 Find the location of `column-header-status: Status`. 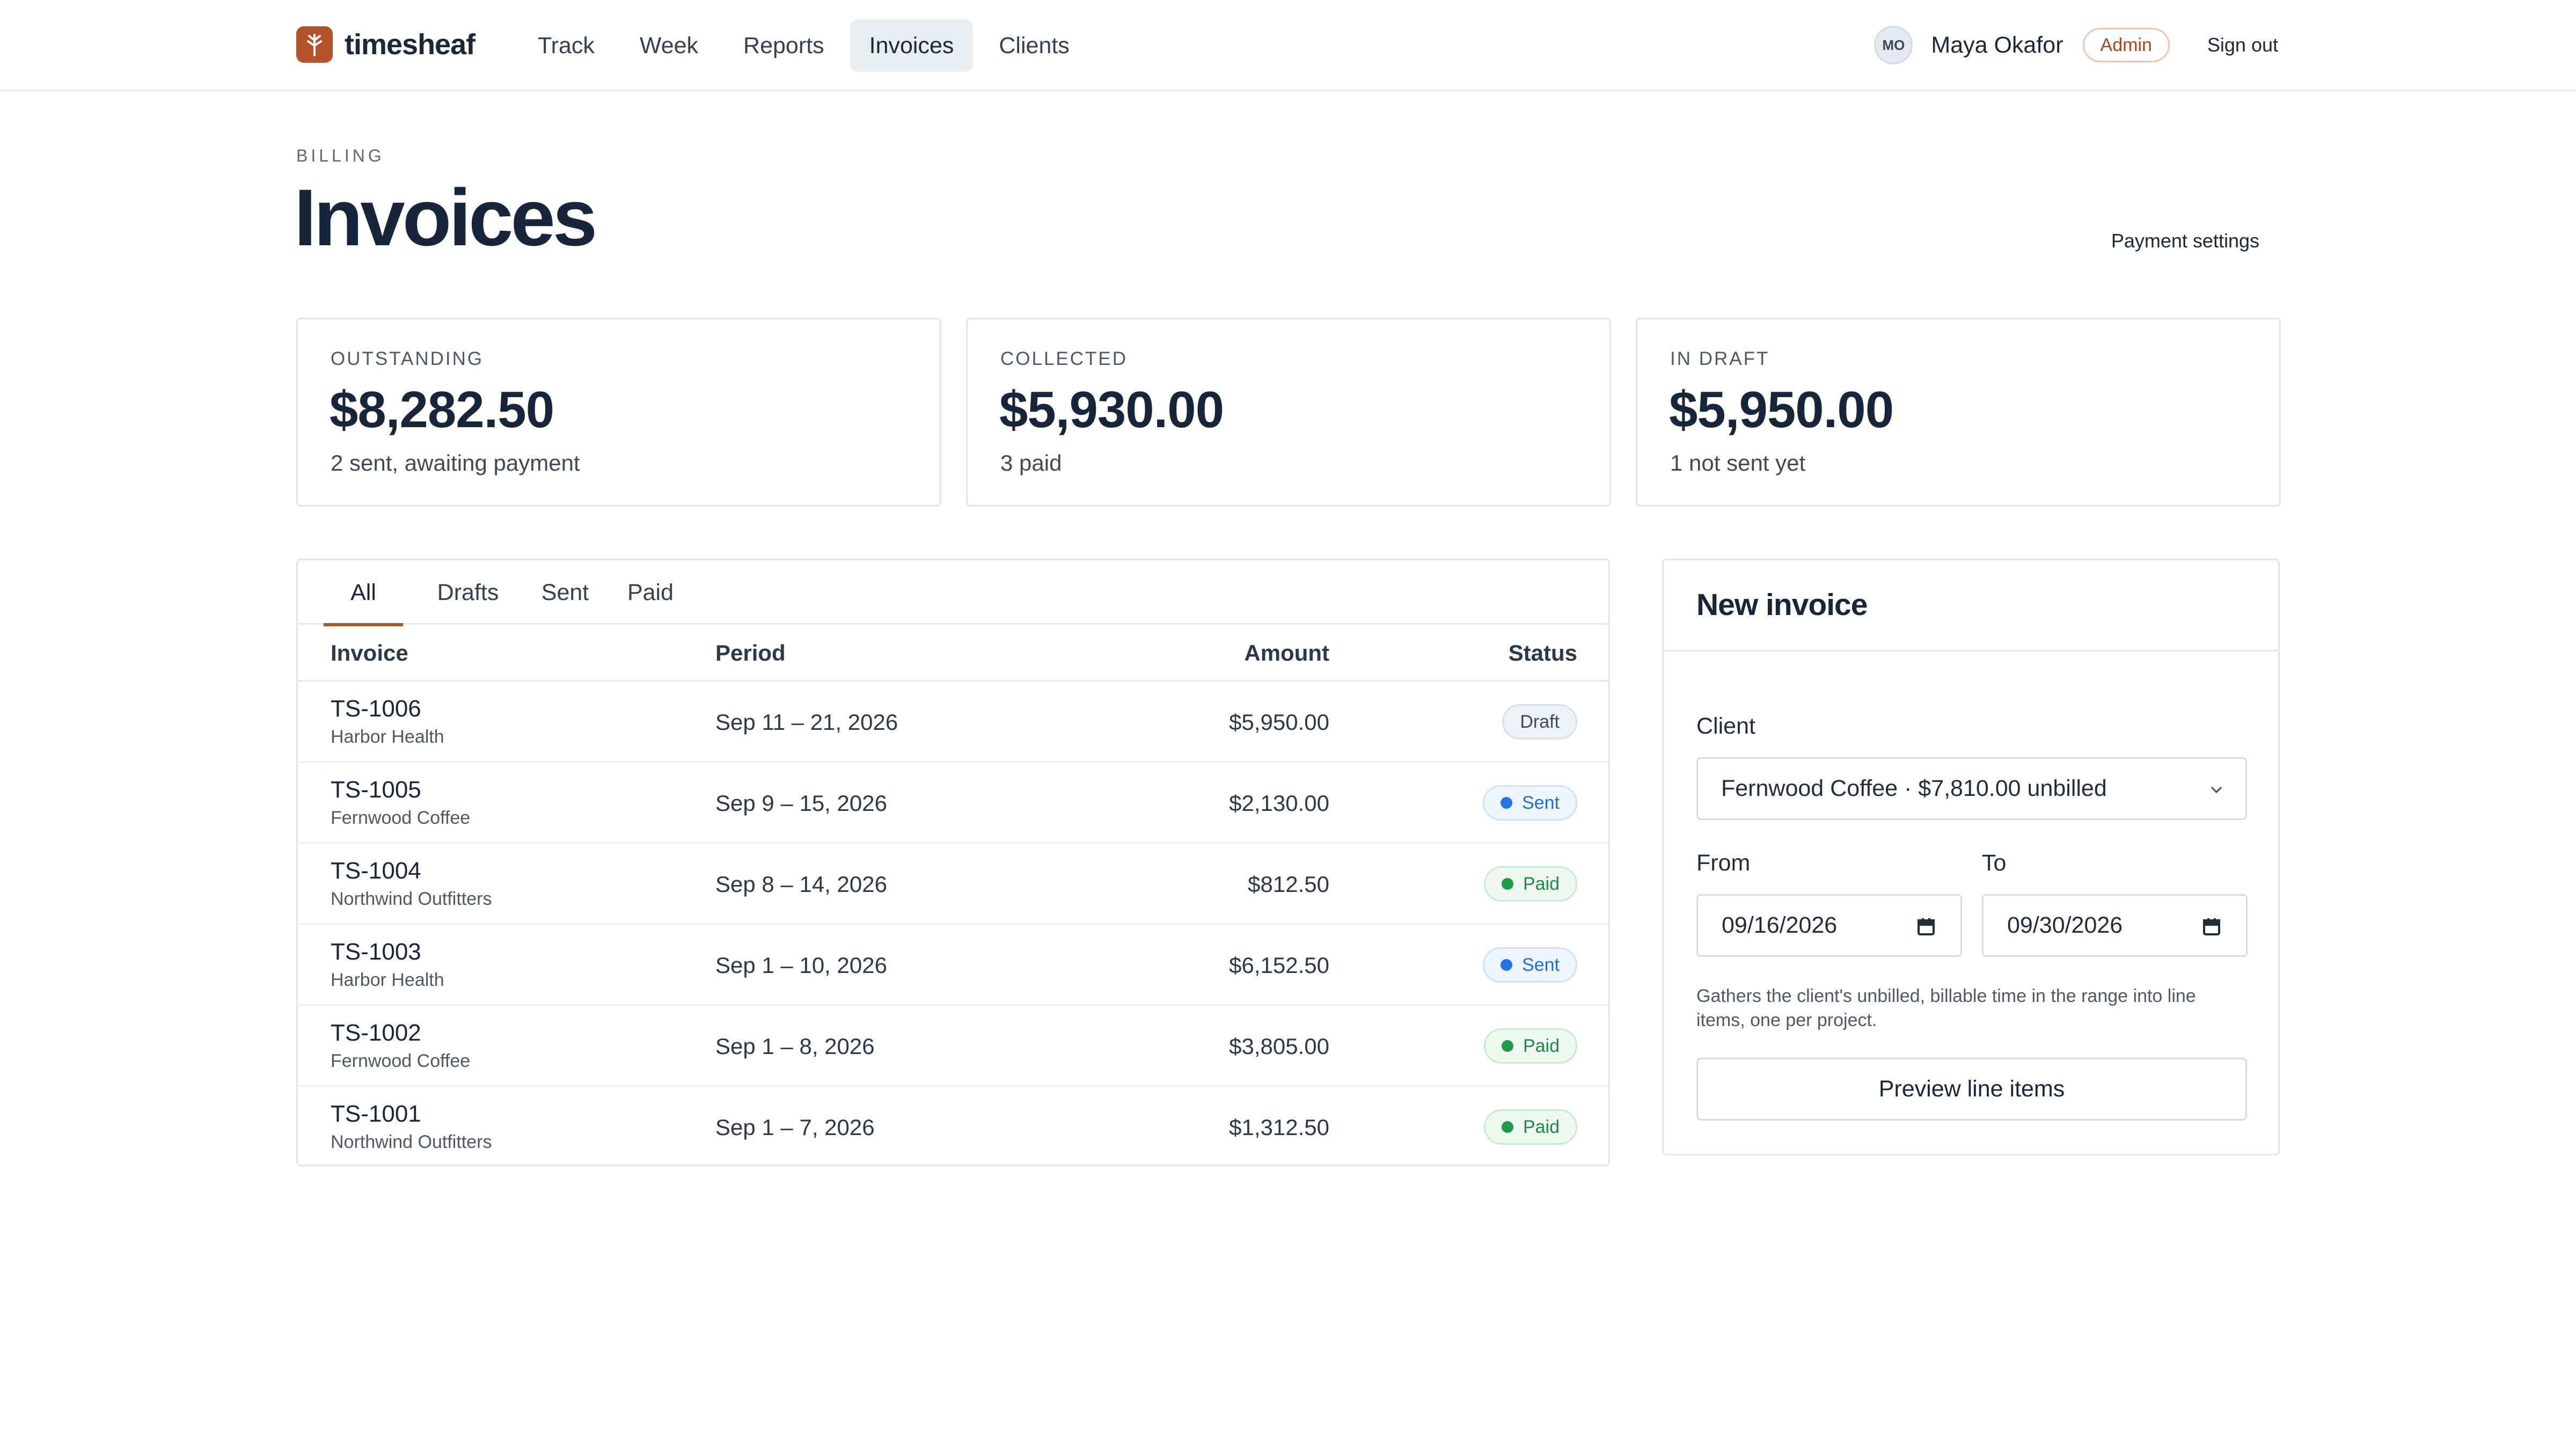

column-header-status: Status is located at coordinates (1542, 652).